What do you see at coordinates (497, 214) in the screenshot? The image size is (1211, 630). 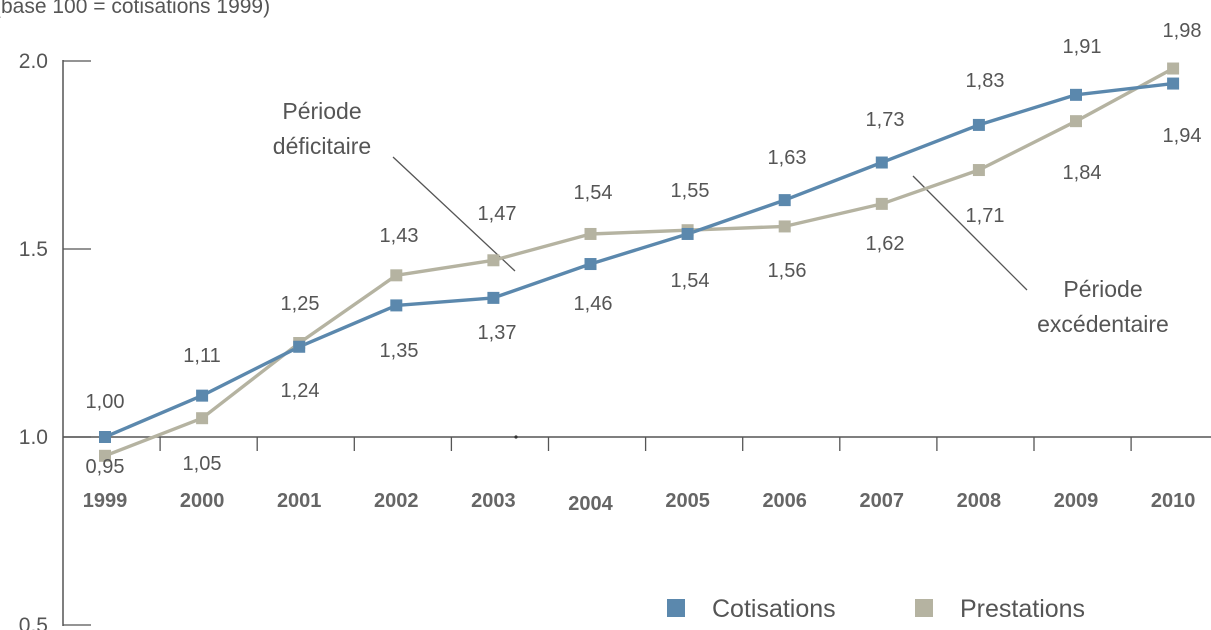 I see `data-label-prestations: 1,47` at bounding box center [497, 214].